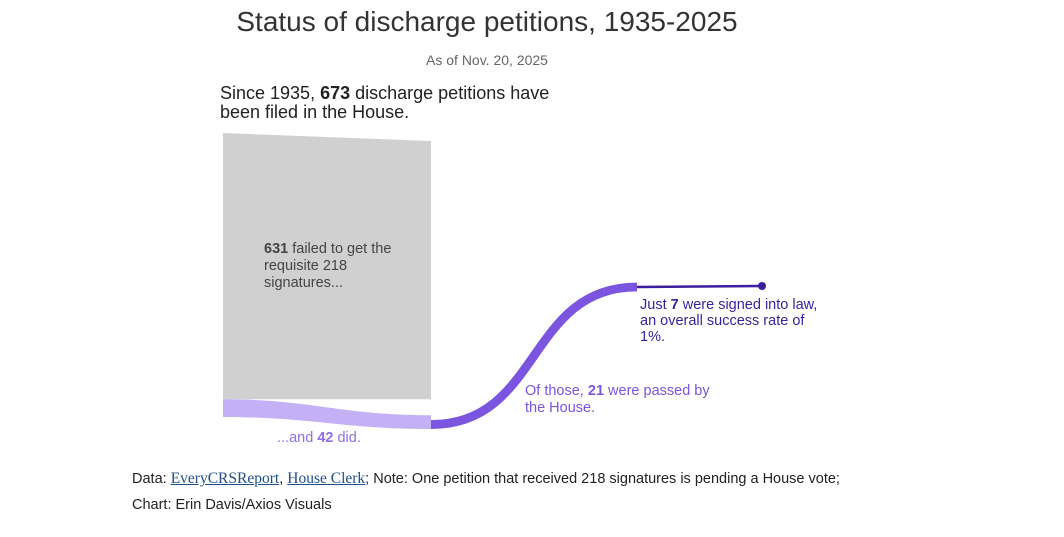 This screenshot has height=537, width=1064. I want to click on chart-subtitle: As of Nov. 20, 2025, so click(487, 60).